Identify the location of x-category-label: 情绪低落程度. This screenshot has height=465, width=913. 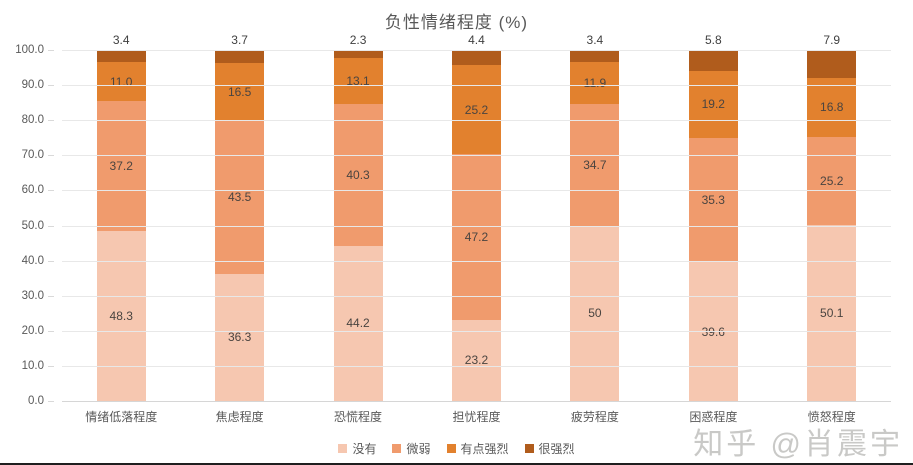
(121, 417).